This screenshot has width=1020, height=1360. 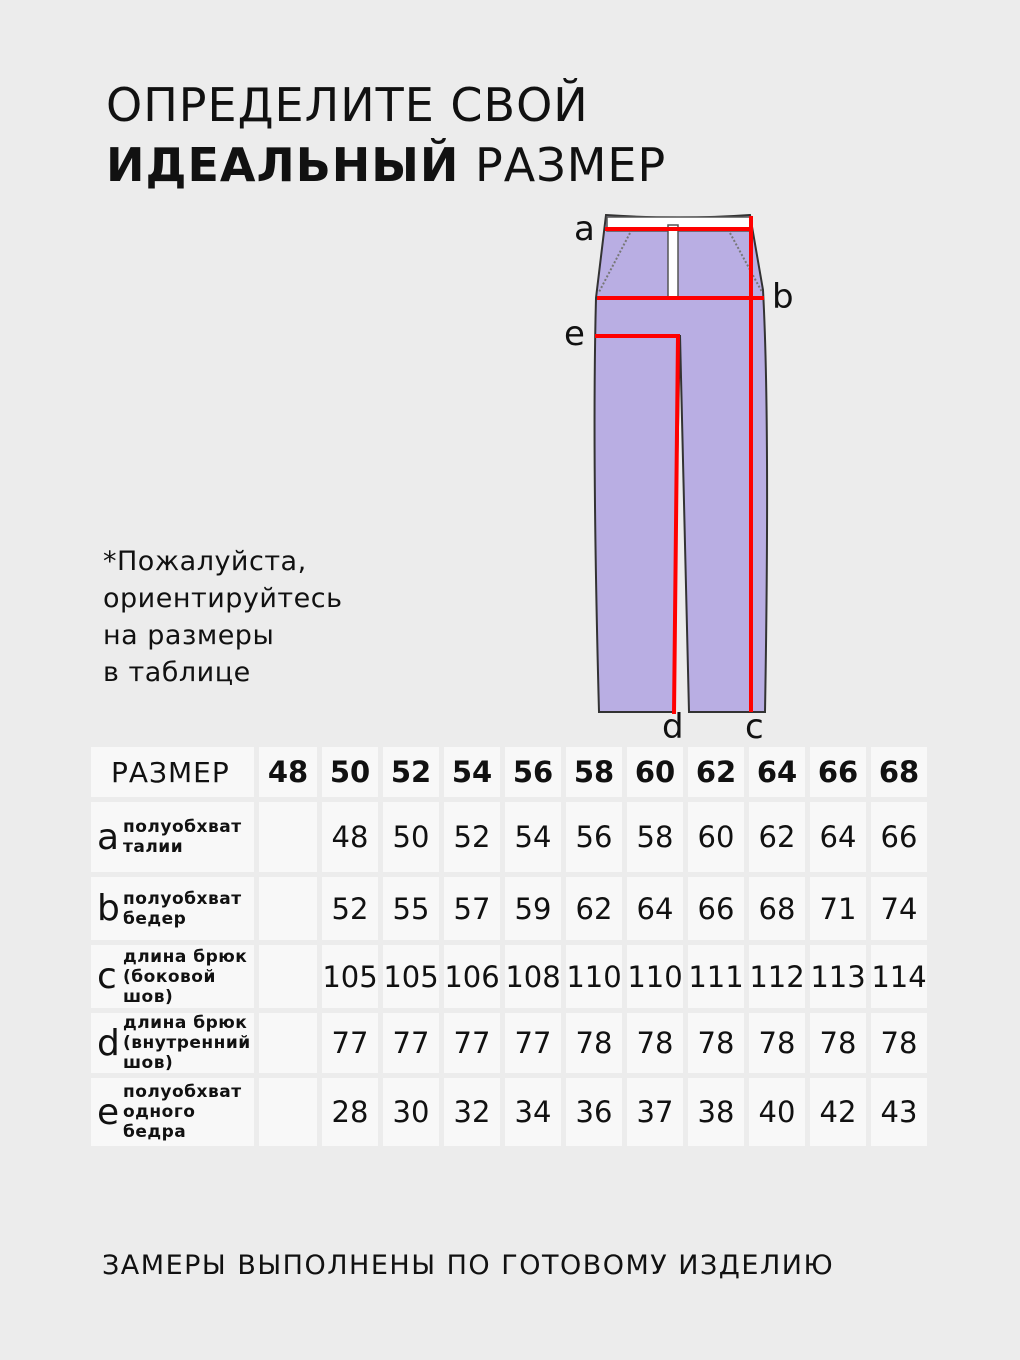 I want to click on row-label: a полуобхват талии, so click(x=172, y=837).